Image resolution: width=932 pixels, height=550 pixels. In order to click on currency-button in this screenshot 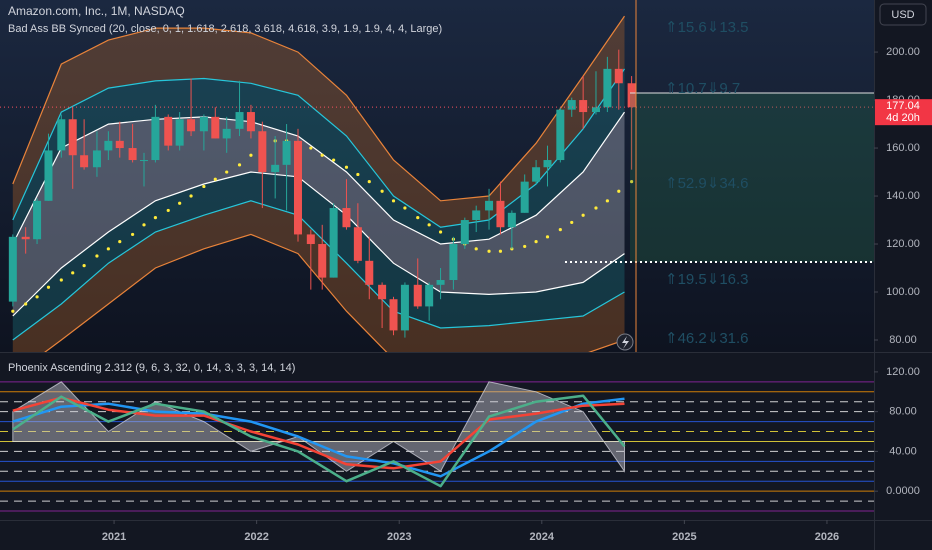, I will do `click(903, 14)`.